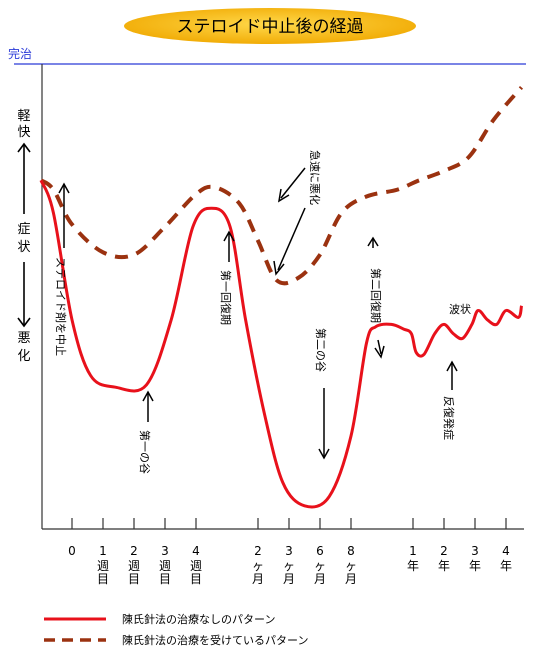 The image size is (540, 670). What do you see at coordinates (165, 566) in the screenshot?
I see `x-tick-unit-3-0: 週` at bounding box center [165, 566].